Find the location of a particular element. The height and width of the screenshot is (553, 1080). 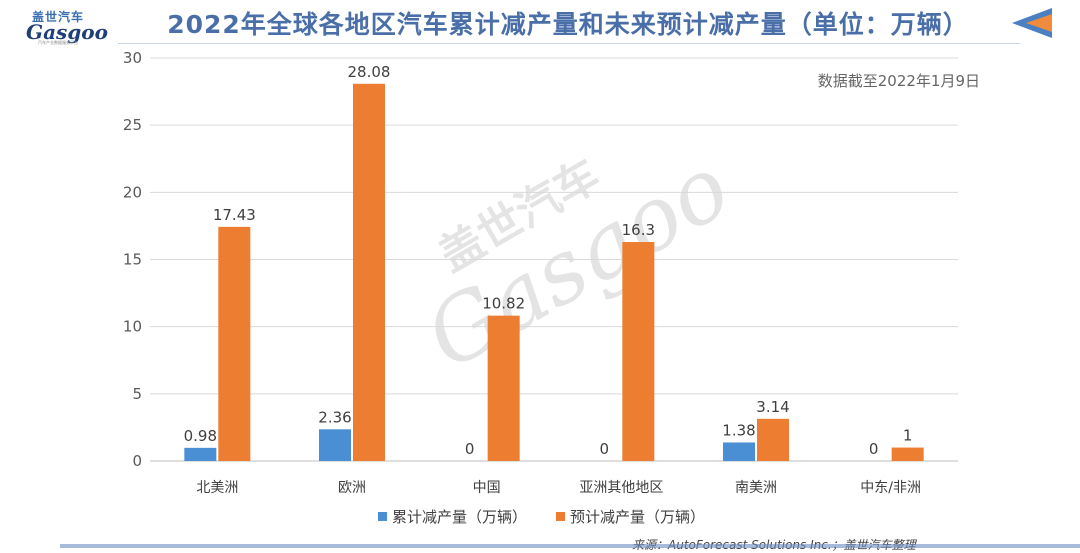

legend-swatch-cumulative is located at coordinates (382, 516).